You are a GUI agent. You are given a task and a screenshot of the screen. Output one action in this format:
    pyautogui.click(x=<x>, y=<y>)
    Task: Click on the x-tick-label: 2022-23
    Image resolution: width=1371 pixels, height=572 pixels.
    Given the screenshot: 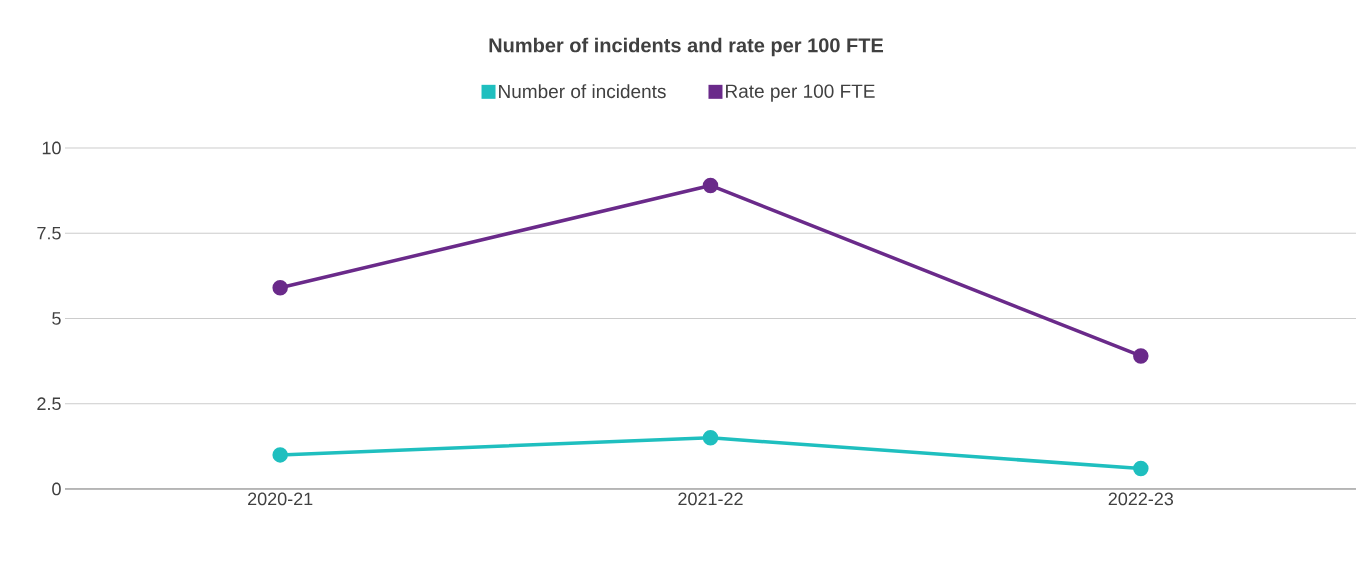 What is the action you would take?
    pyautogui.click(x=1141, y=499)
    